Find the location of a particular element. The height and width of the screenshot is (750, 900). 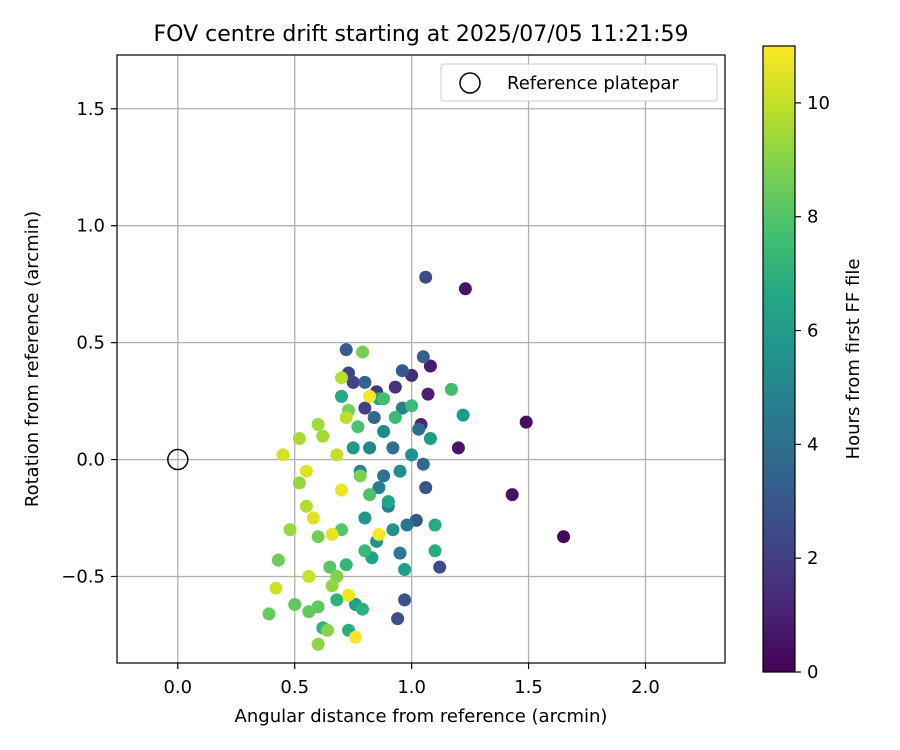

colorbar-tick-label: 6 is located at coordinates (812, 331).